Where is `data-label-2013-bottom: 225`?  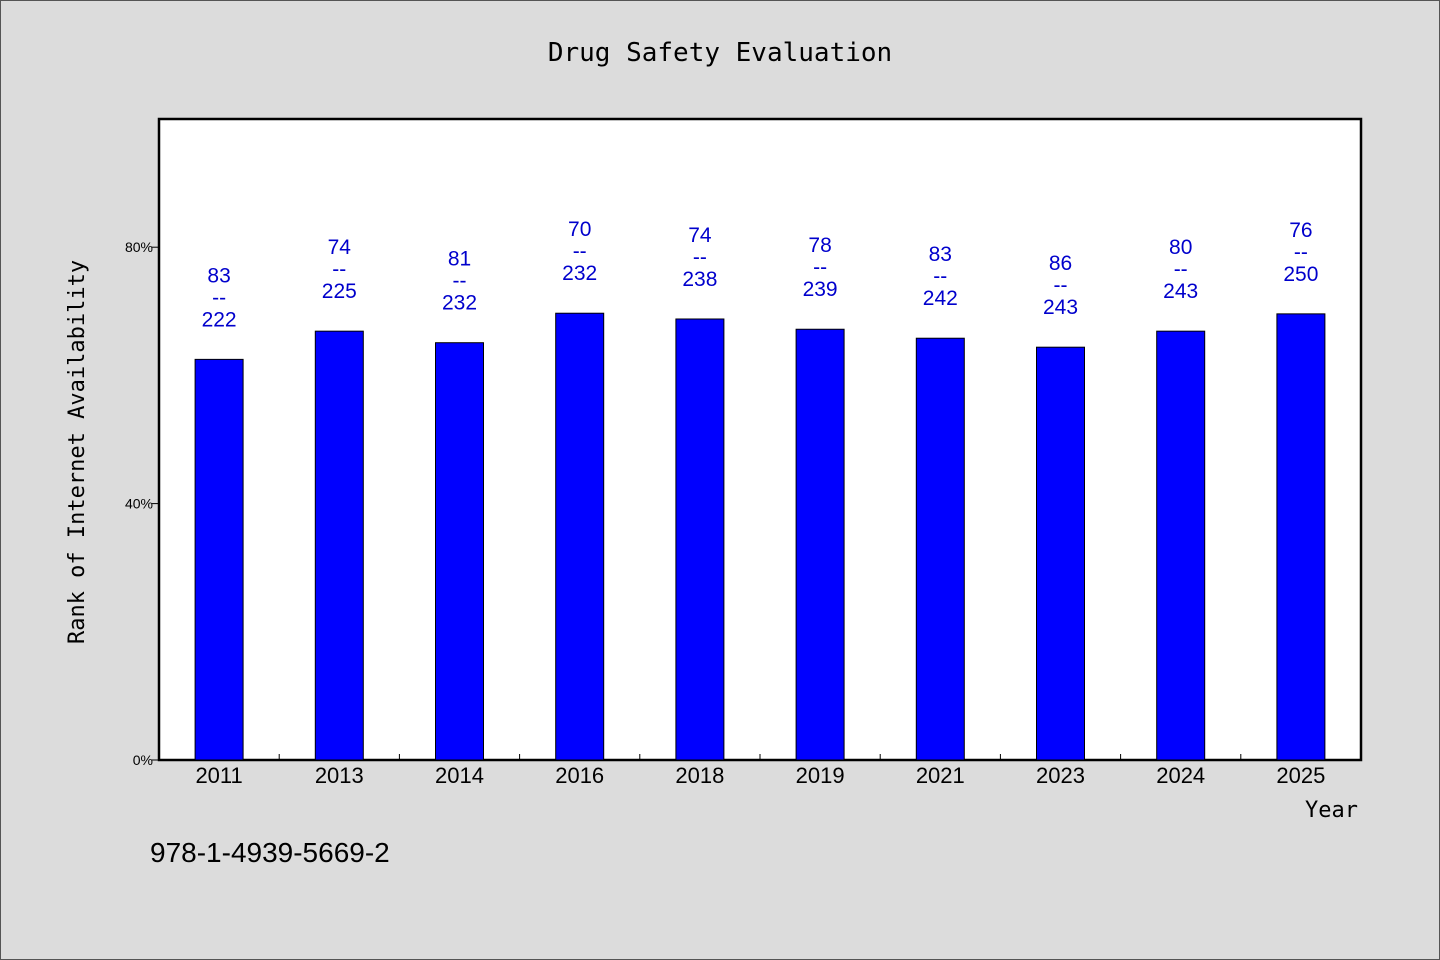
data-label-2013-bottom: 225 is located at coordinates (339, 291).